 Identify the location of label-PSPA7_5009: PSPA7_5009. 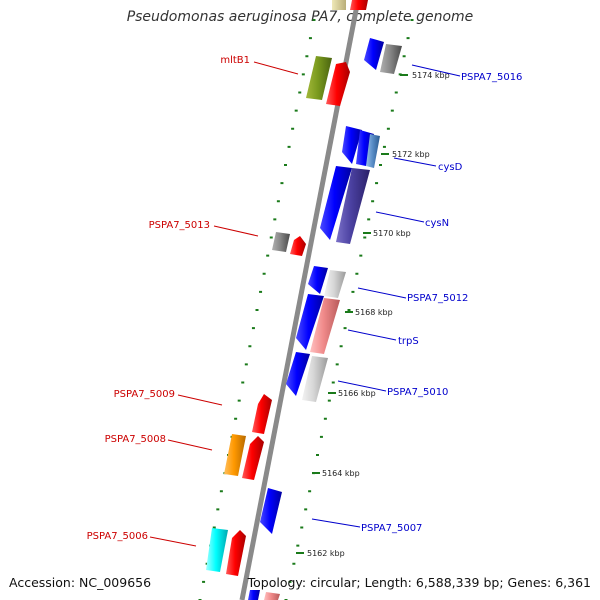
(144, 394).